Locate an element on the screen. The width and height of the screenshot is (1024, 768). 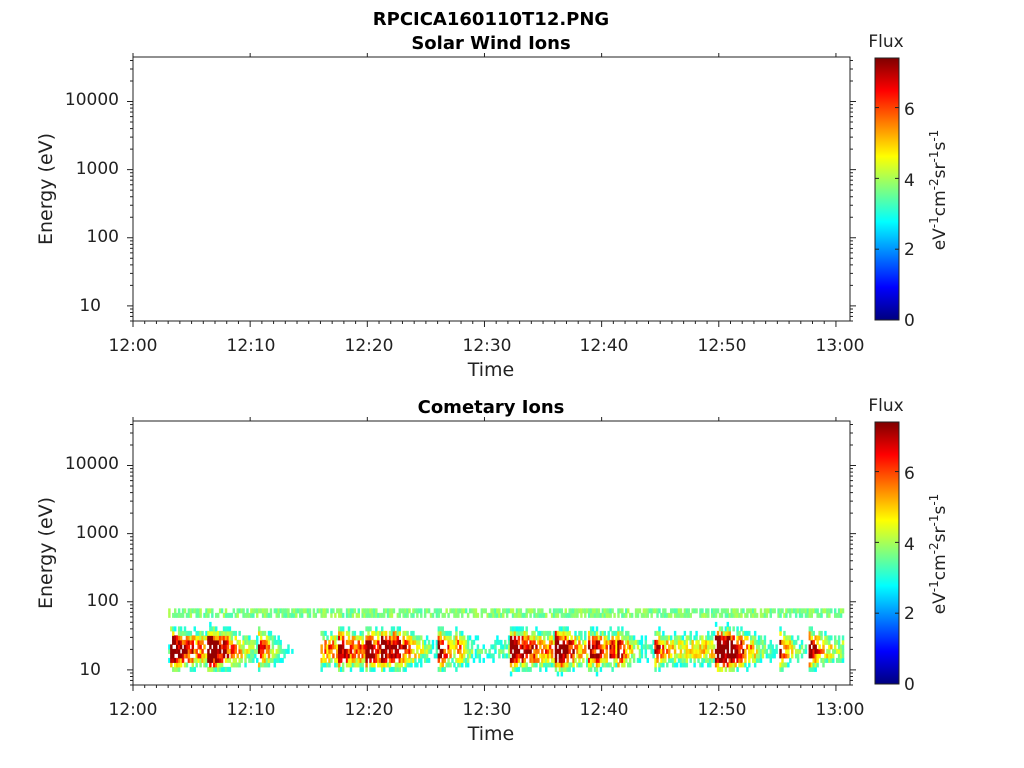
colorbar-title: Flux is located at coordinates (885, 42).